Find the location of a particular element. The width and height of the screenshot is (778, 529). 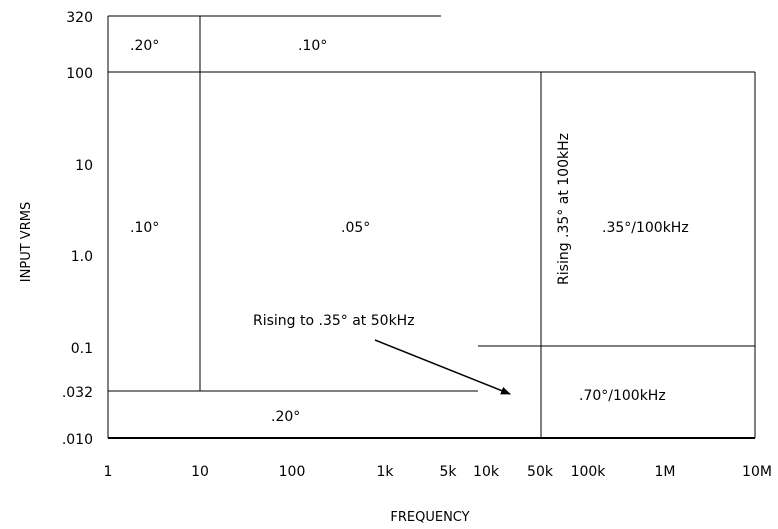

region-label-top-mid: .10° is located at coordinates (312, 46).